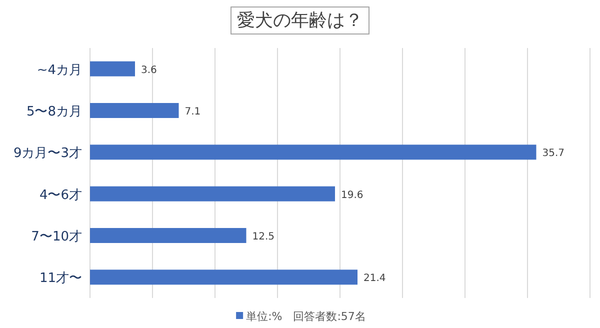 The image size is (600, 328). Describe the element at coordinates (375, 278) in the screenshot. I see `data-label: 21.4` at that location.